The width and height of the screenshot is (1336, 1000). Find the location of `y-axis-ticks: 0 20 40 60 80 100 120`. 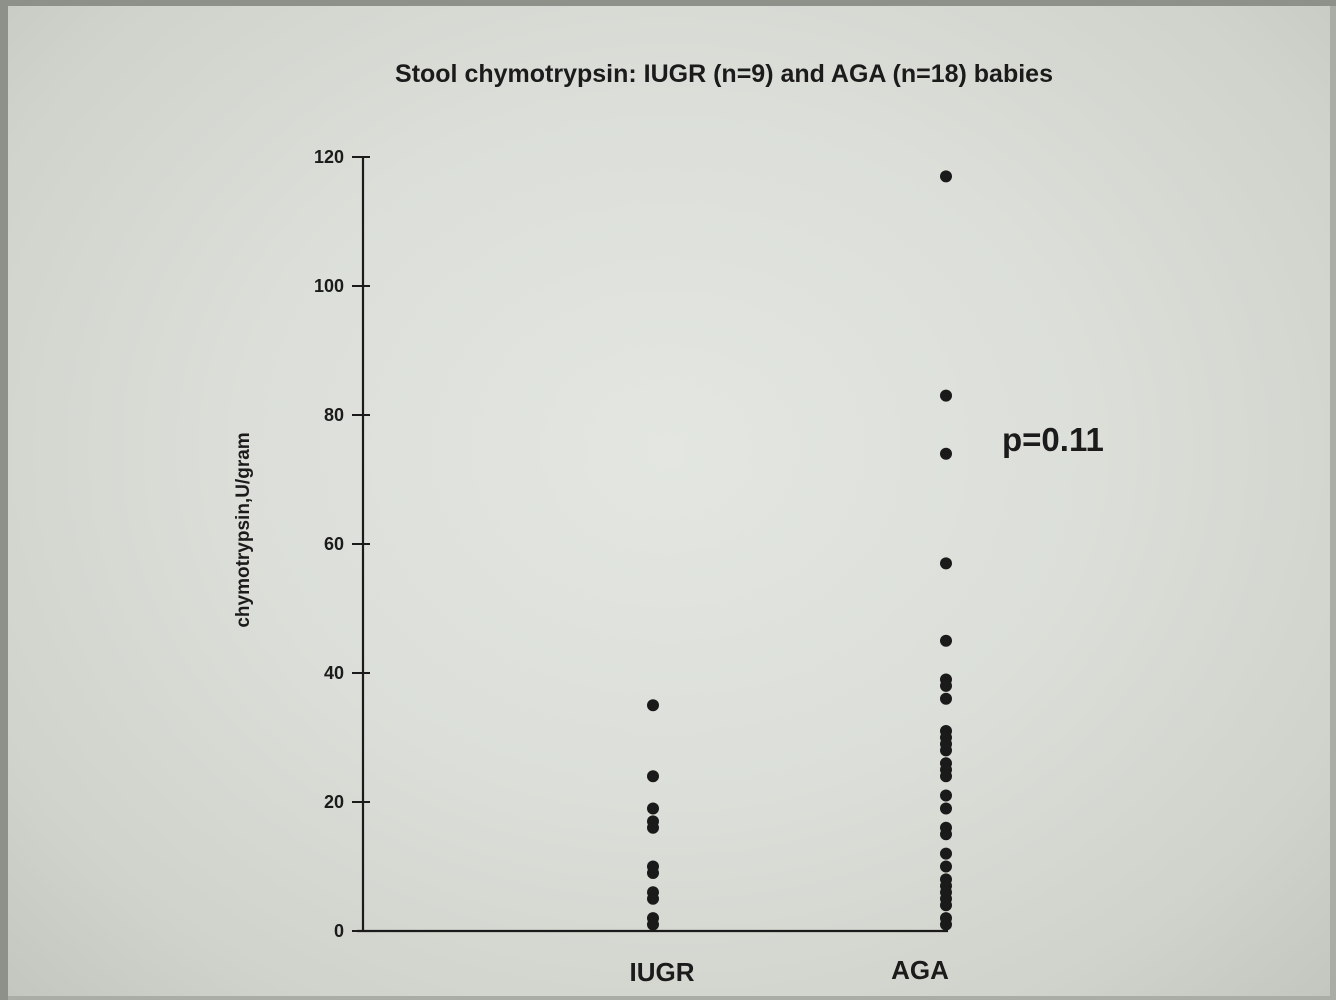

y-axis-ticks: 0 20 40 60 80 100 120 is located at coordinates (342, 544).